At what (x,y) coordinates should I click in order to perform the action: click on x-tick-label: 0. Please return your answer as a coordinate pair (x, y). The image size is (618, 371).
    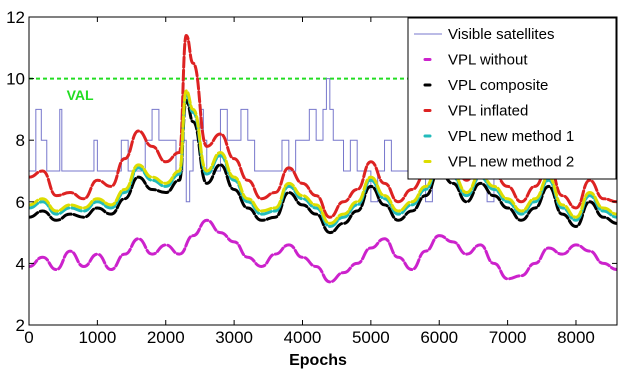
    Looking at the image, I should click on (28, 337).